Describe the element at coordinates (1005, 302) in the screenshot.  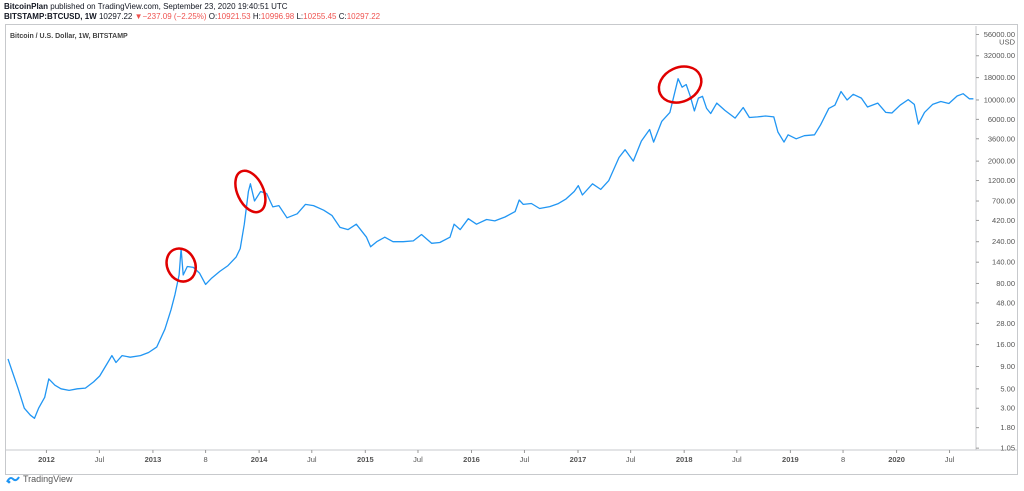
I see `y-tick-label: 48.00` at that location.